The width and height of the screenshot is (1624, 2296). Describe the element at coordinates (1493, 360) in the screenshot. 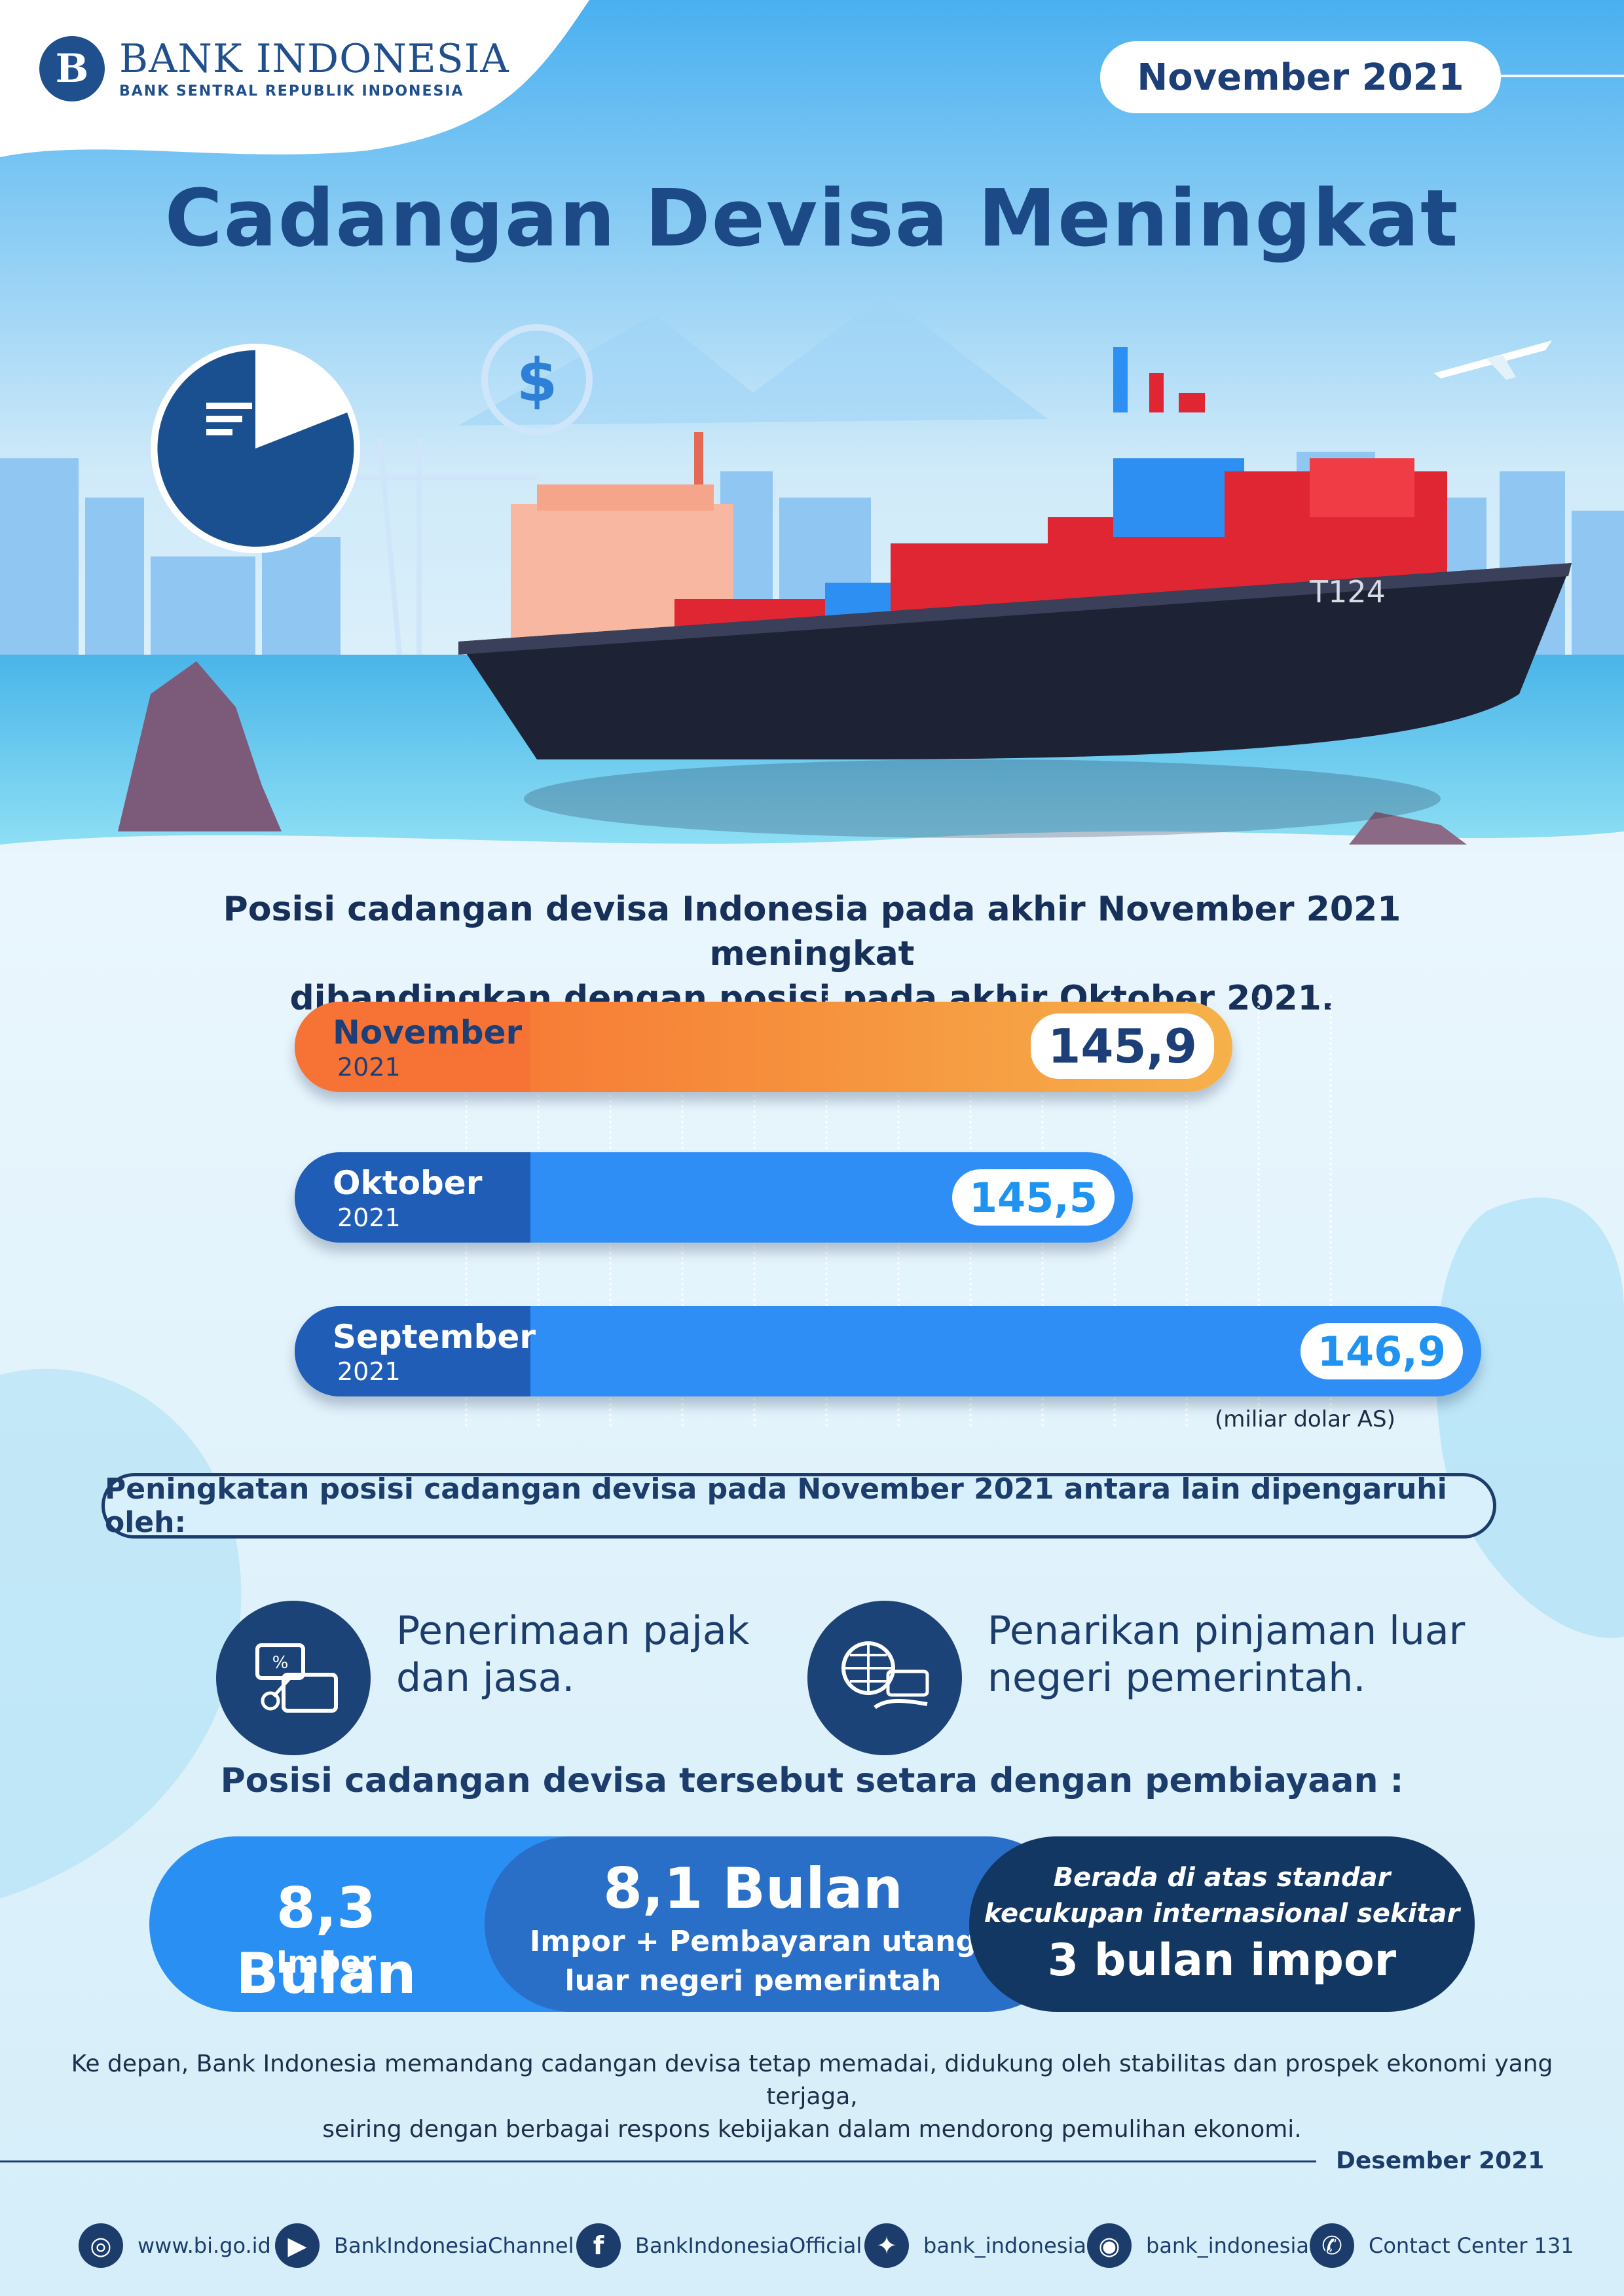

I see `airplane-icon` at that location.